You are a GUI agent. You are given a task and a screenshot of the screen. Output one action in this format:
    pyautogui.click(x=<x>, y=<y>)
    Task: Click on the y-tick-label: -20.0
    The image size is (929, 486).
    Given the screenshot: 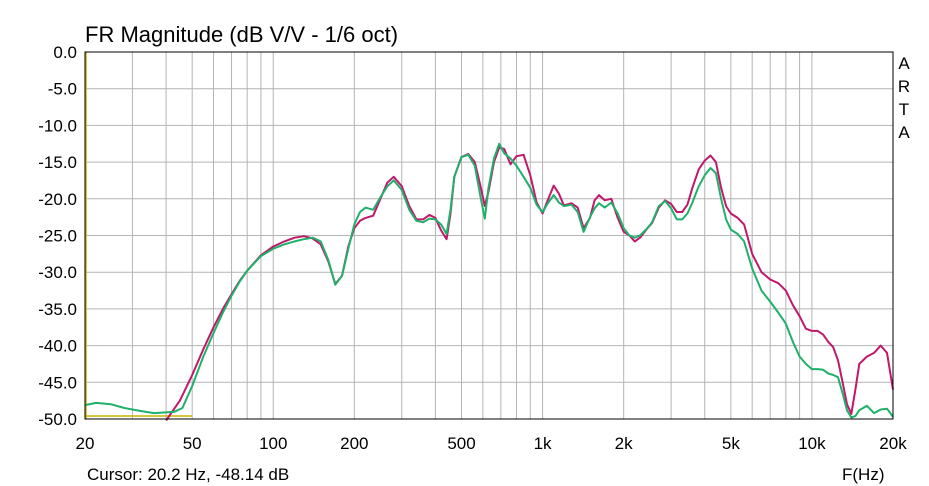 What is the action you would take?
    pyautogui.click(x=57, y=199)
    